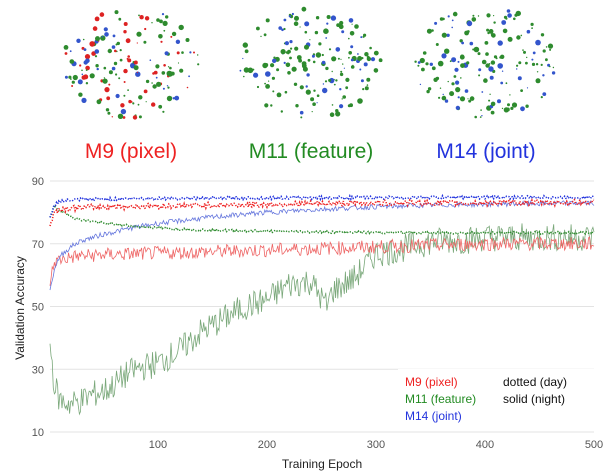 This screenshot has height=473, width=609. What do you see at coordinates (440, 399) in the screenshot?
I see `legend-entry-m11: M11 (feature)` at bounding box center [440, 399].